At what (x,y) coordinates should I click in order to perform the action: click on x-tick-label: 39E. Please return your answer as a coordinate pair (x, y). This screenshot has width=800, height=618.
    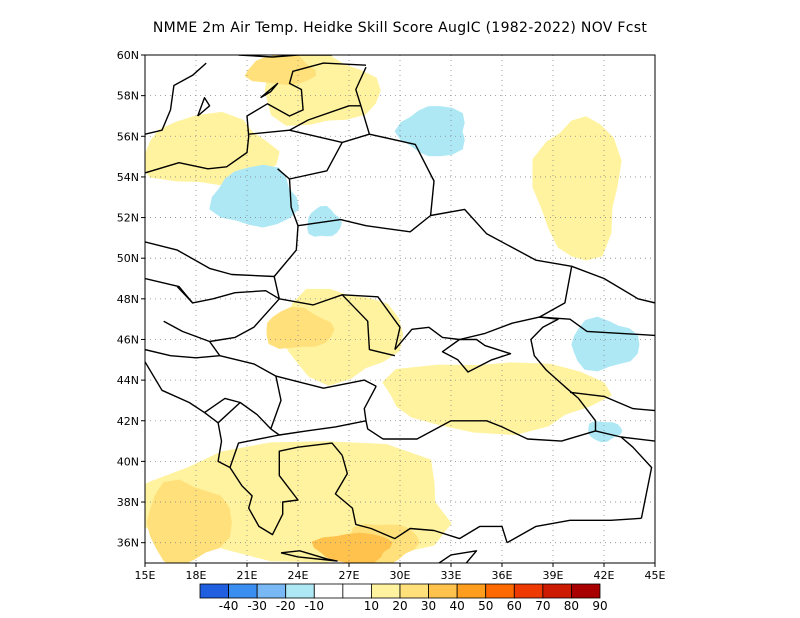
    Looking at the image, I should click on (553, 575).